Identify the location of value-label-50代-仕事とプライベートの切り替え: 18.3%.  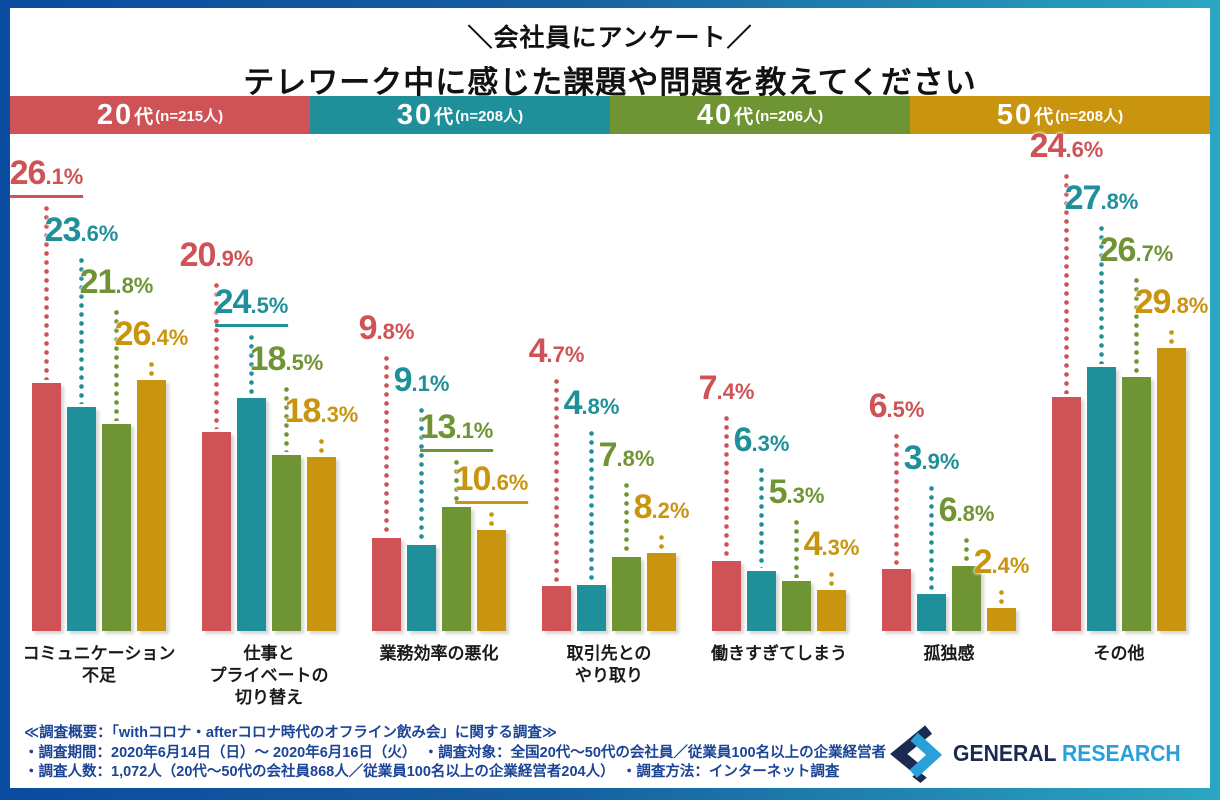
(322, 411).